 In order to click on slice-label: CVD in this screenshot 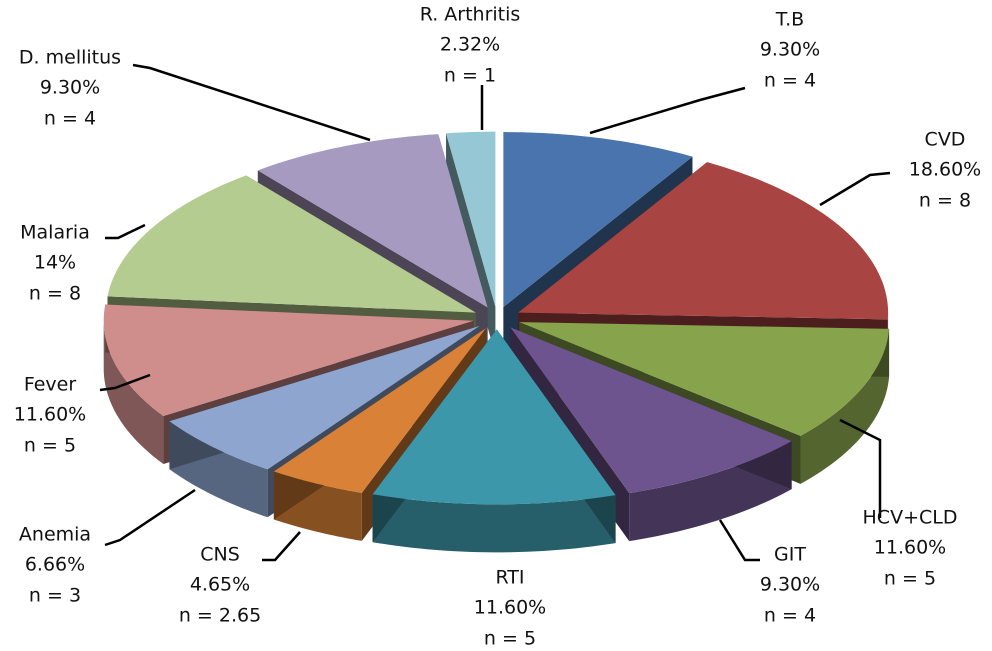, I will do `click(945, 140)`.